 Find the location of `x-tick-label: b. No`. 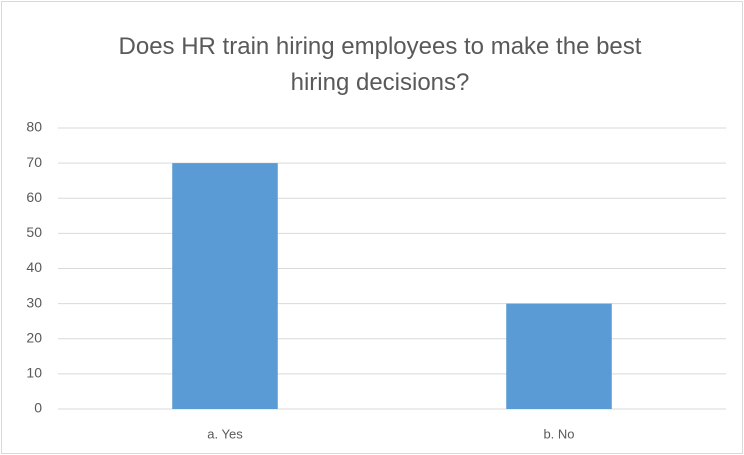

x-tick-label: b. No is located at coordinates (558, 433).